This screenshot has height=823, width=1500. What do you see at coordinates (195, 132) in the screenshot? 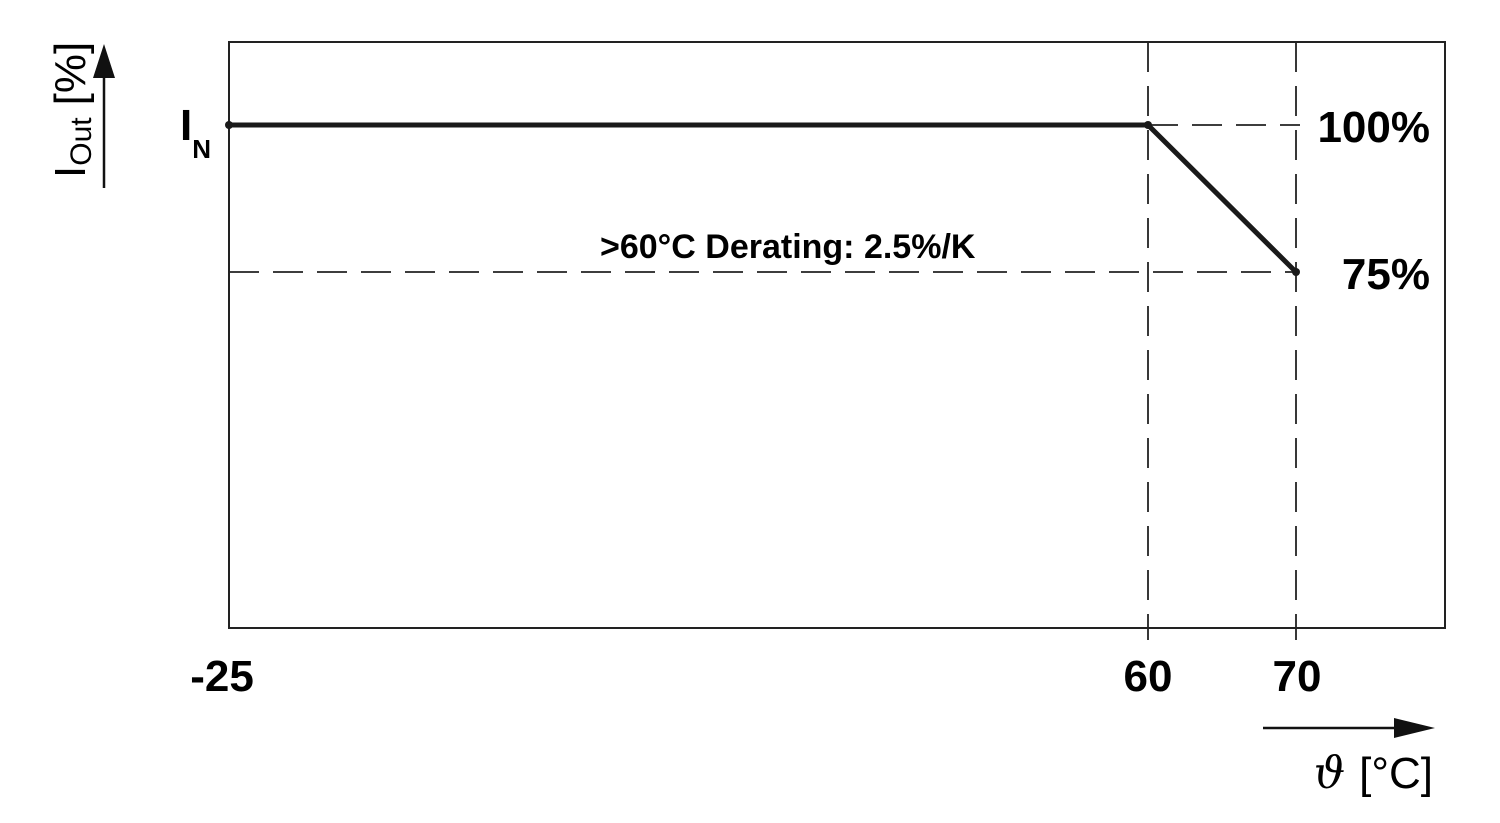
I see `y-marker-label: IN` at bounding box center [195, 132].